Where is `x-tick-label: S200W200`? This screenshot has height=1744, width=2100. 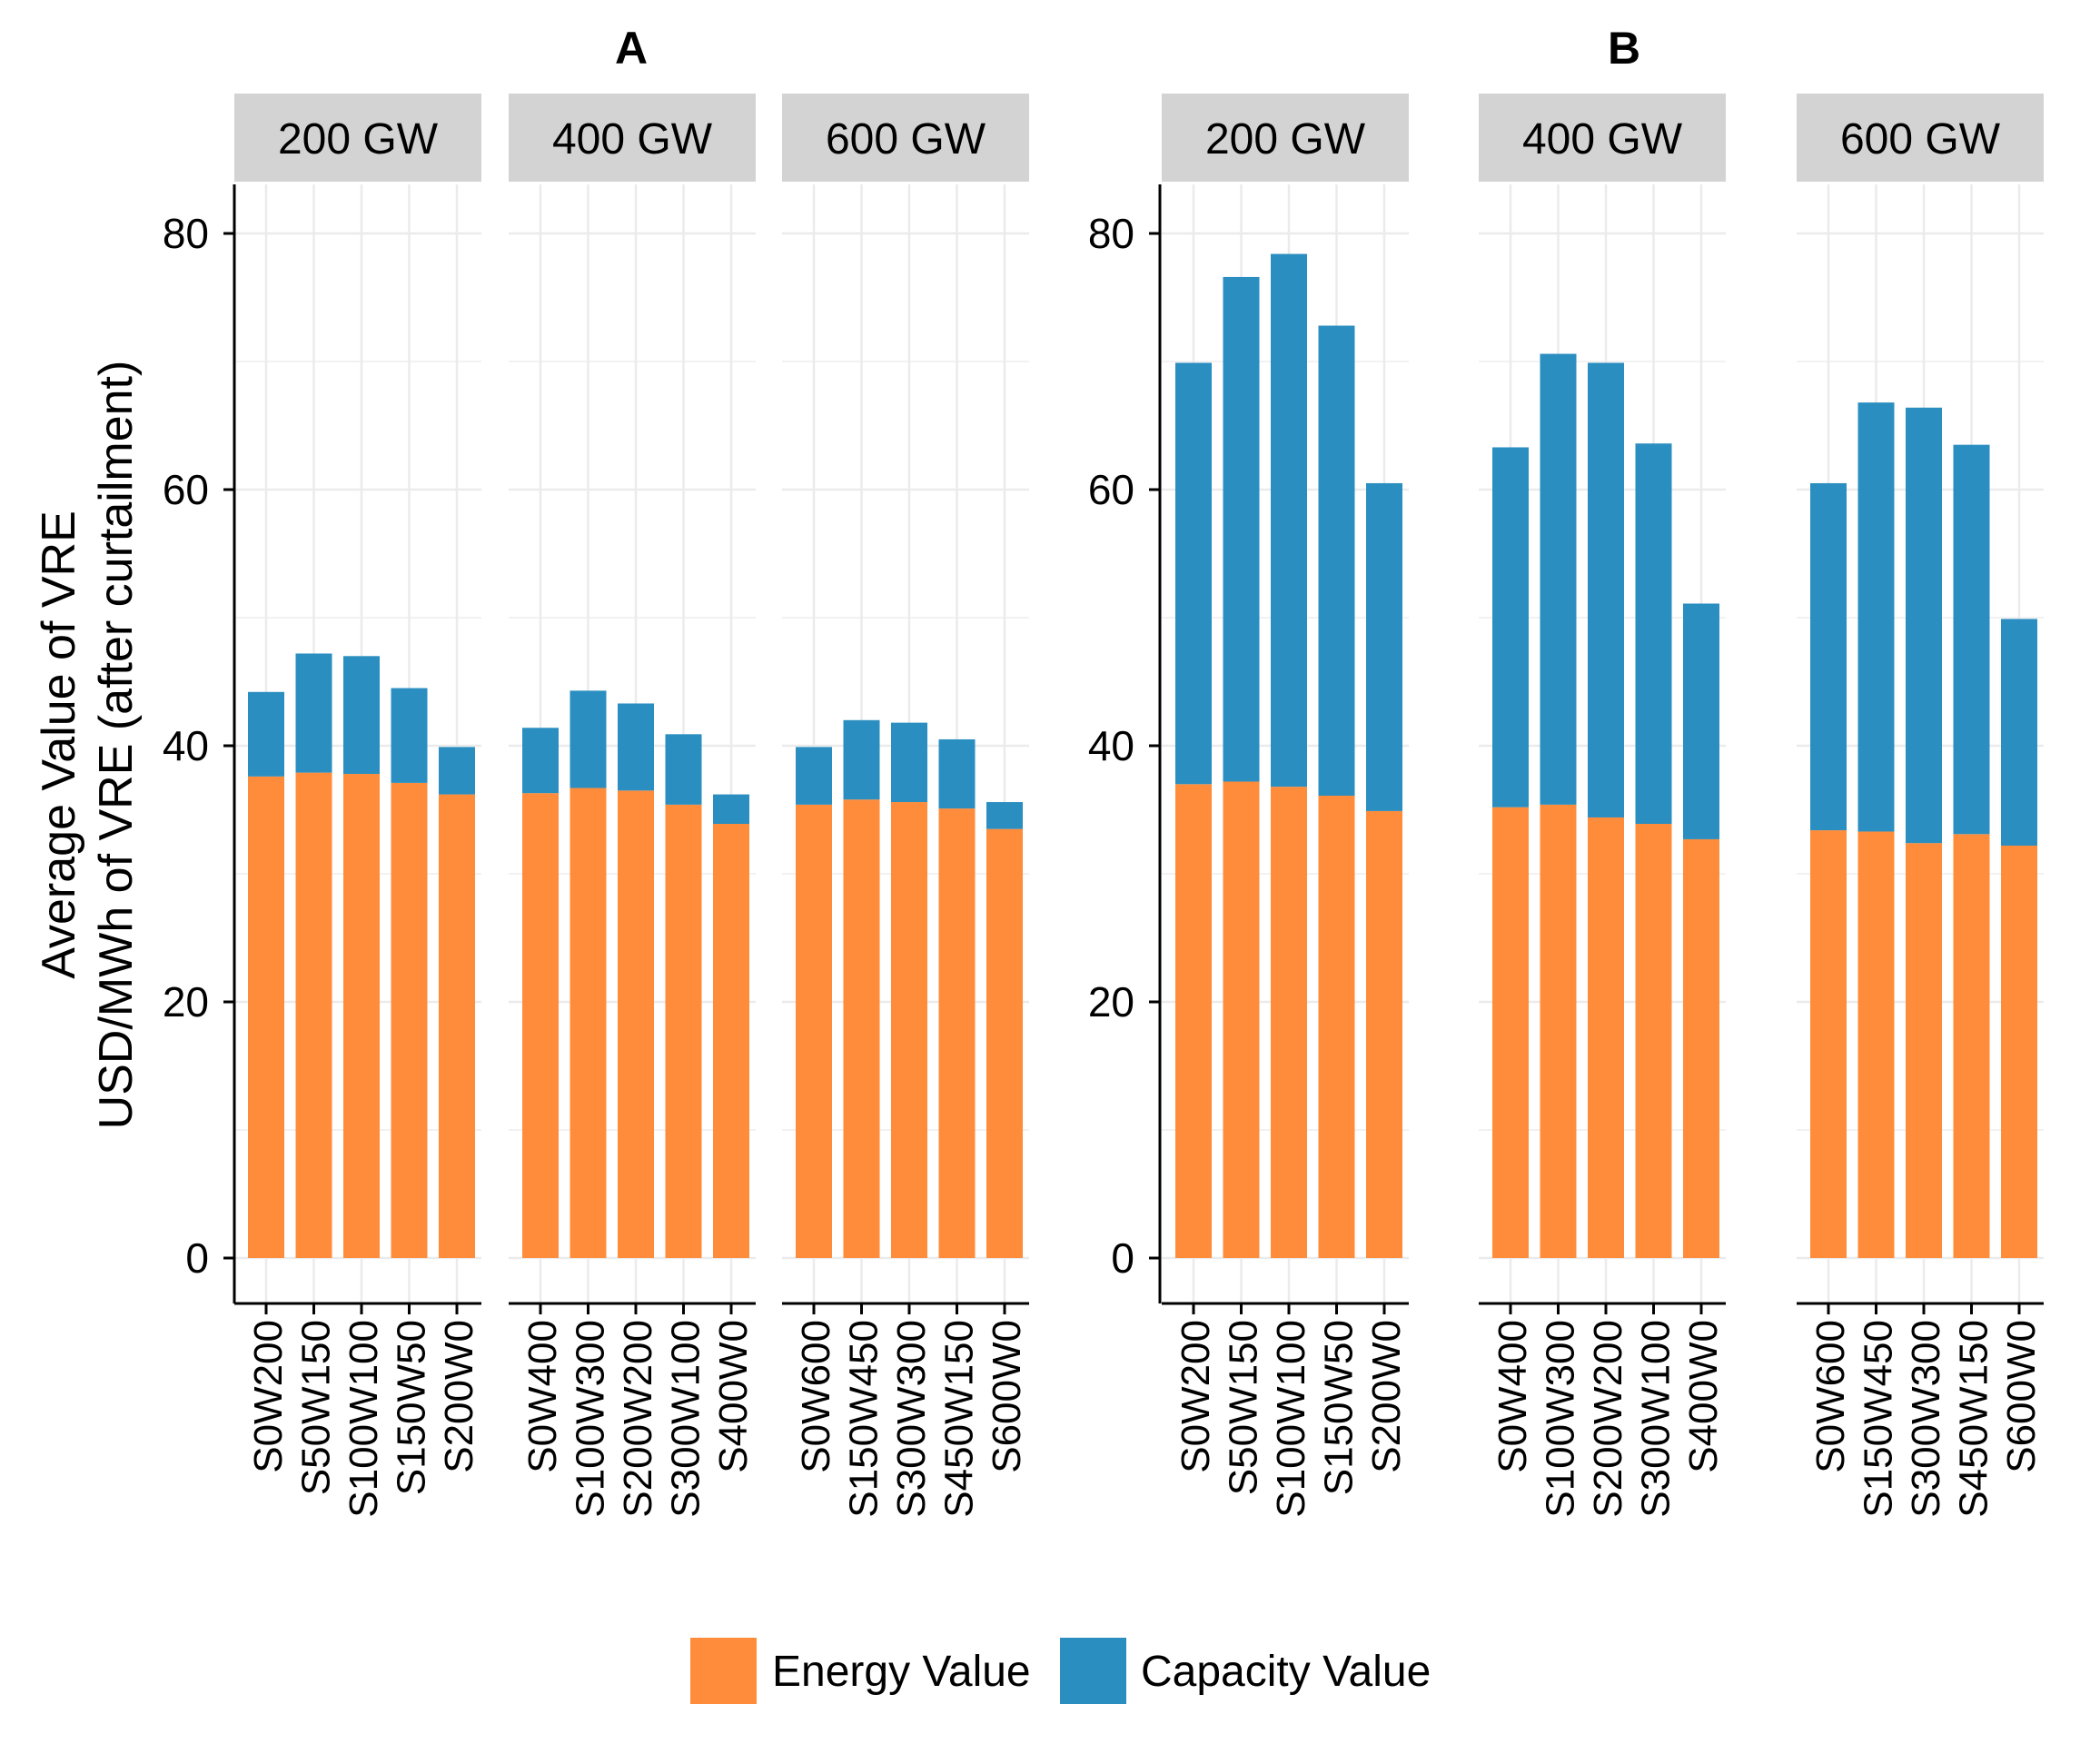 x-tick-label: S200W200 is located at coordinates (1608, 1419).